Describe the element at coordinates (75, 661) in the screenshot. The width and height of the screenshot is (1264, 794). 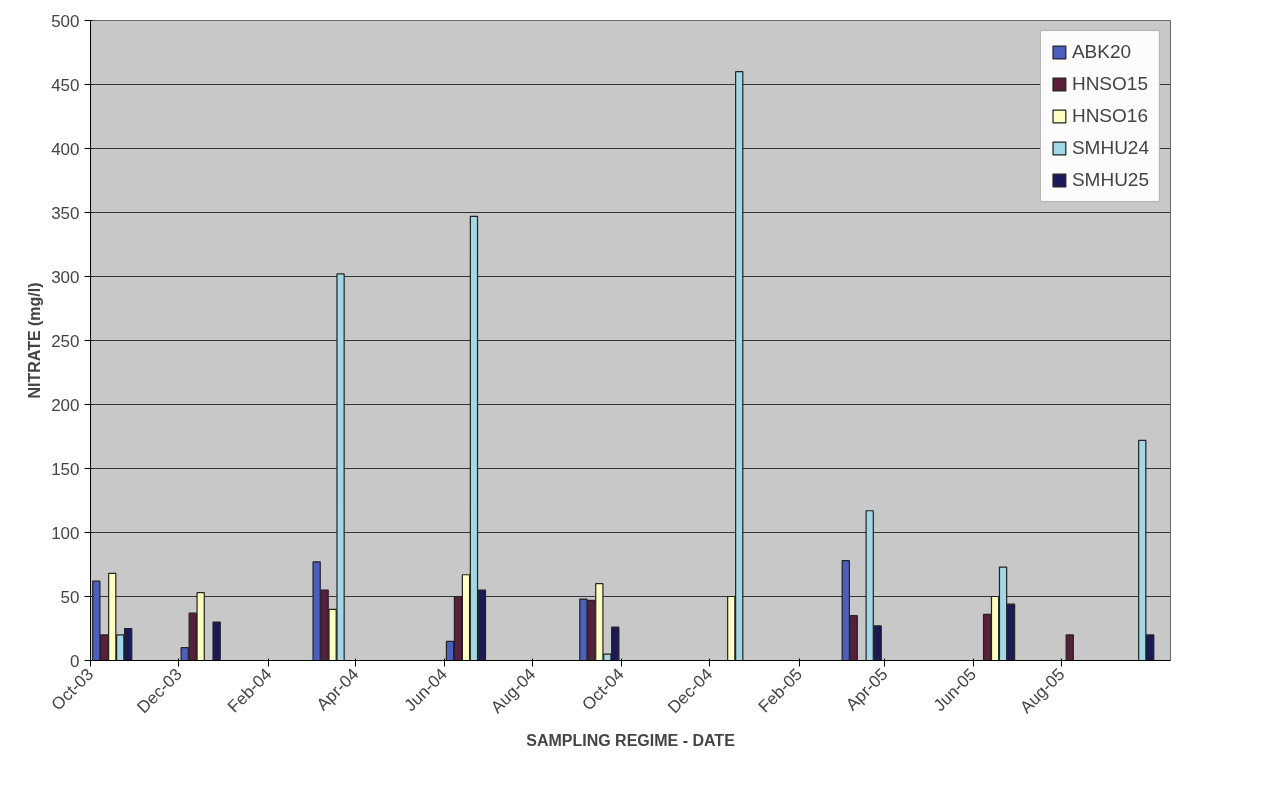
I see `y-tick-label: 0` at that location.